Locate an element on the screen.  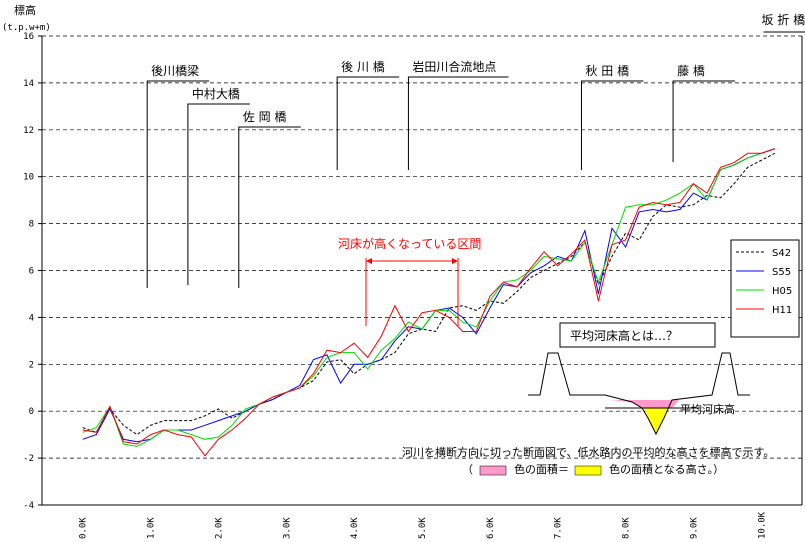
bridge-label: 中村大橋 is located at coordinates (216, 93).